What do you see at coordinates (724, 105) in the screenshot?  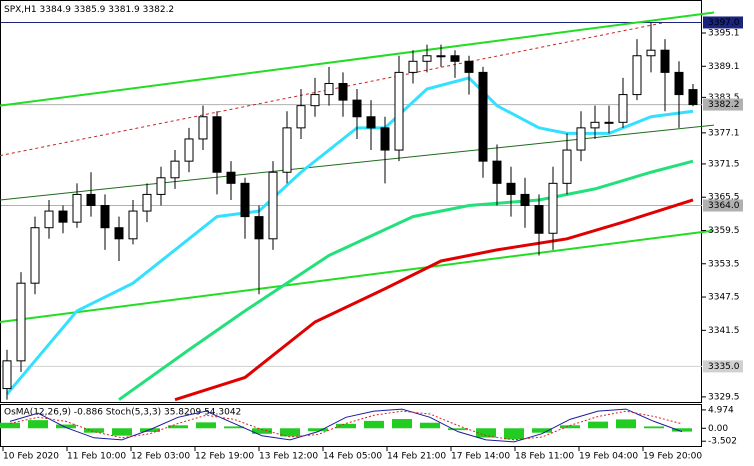 I see `price-label: 3382.2` at bounding box center [724, 105].